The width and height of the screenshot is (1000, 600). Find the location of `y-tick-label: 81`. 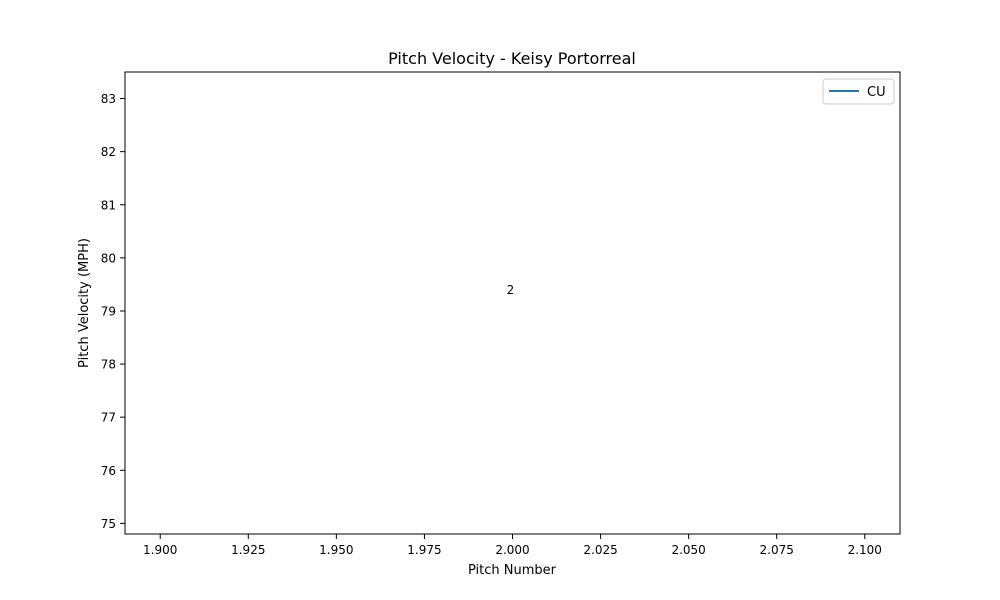

y-tick-label: 81 is located at coordinates (108, 205).